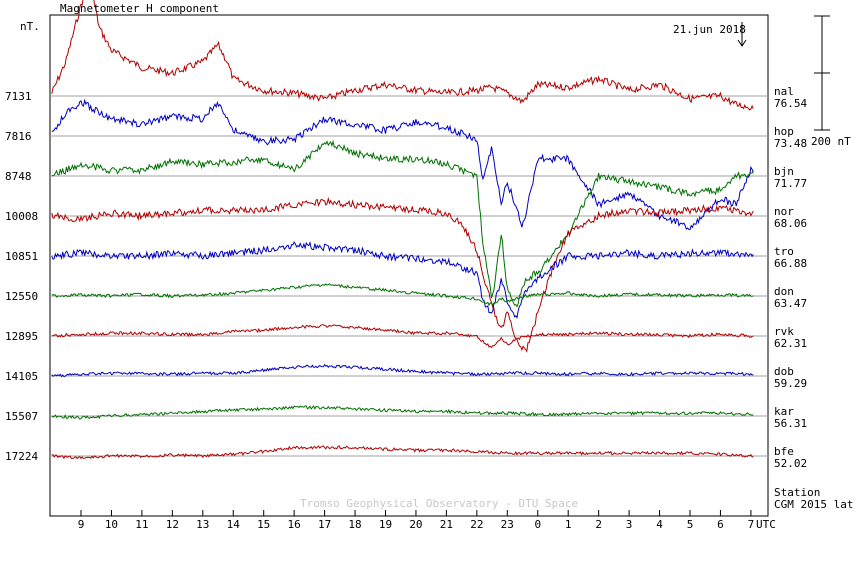  Describe the element at coordinates (784, 91) in the screenshot. I see `station-code-nal: nal` at that location.